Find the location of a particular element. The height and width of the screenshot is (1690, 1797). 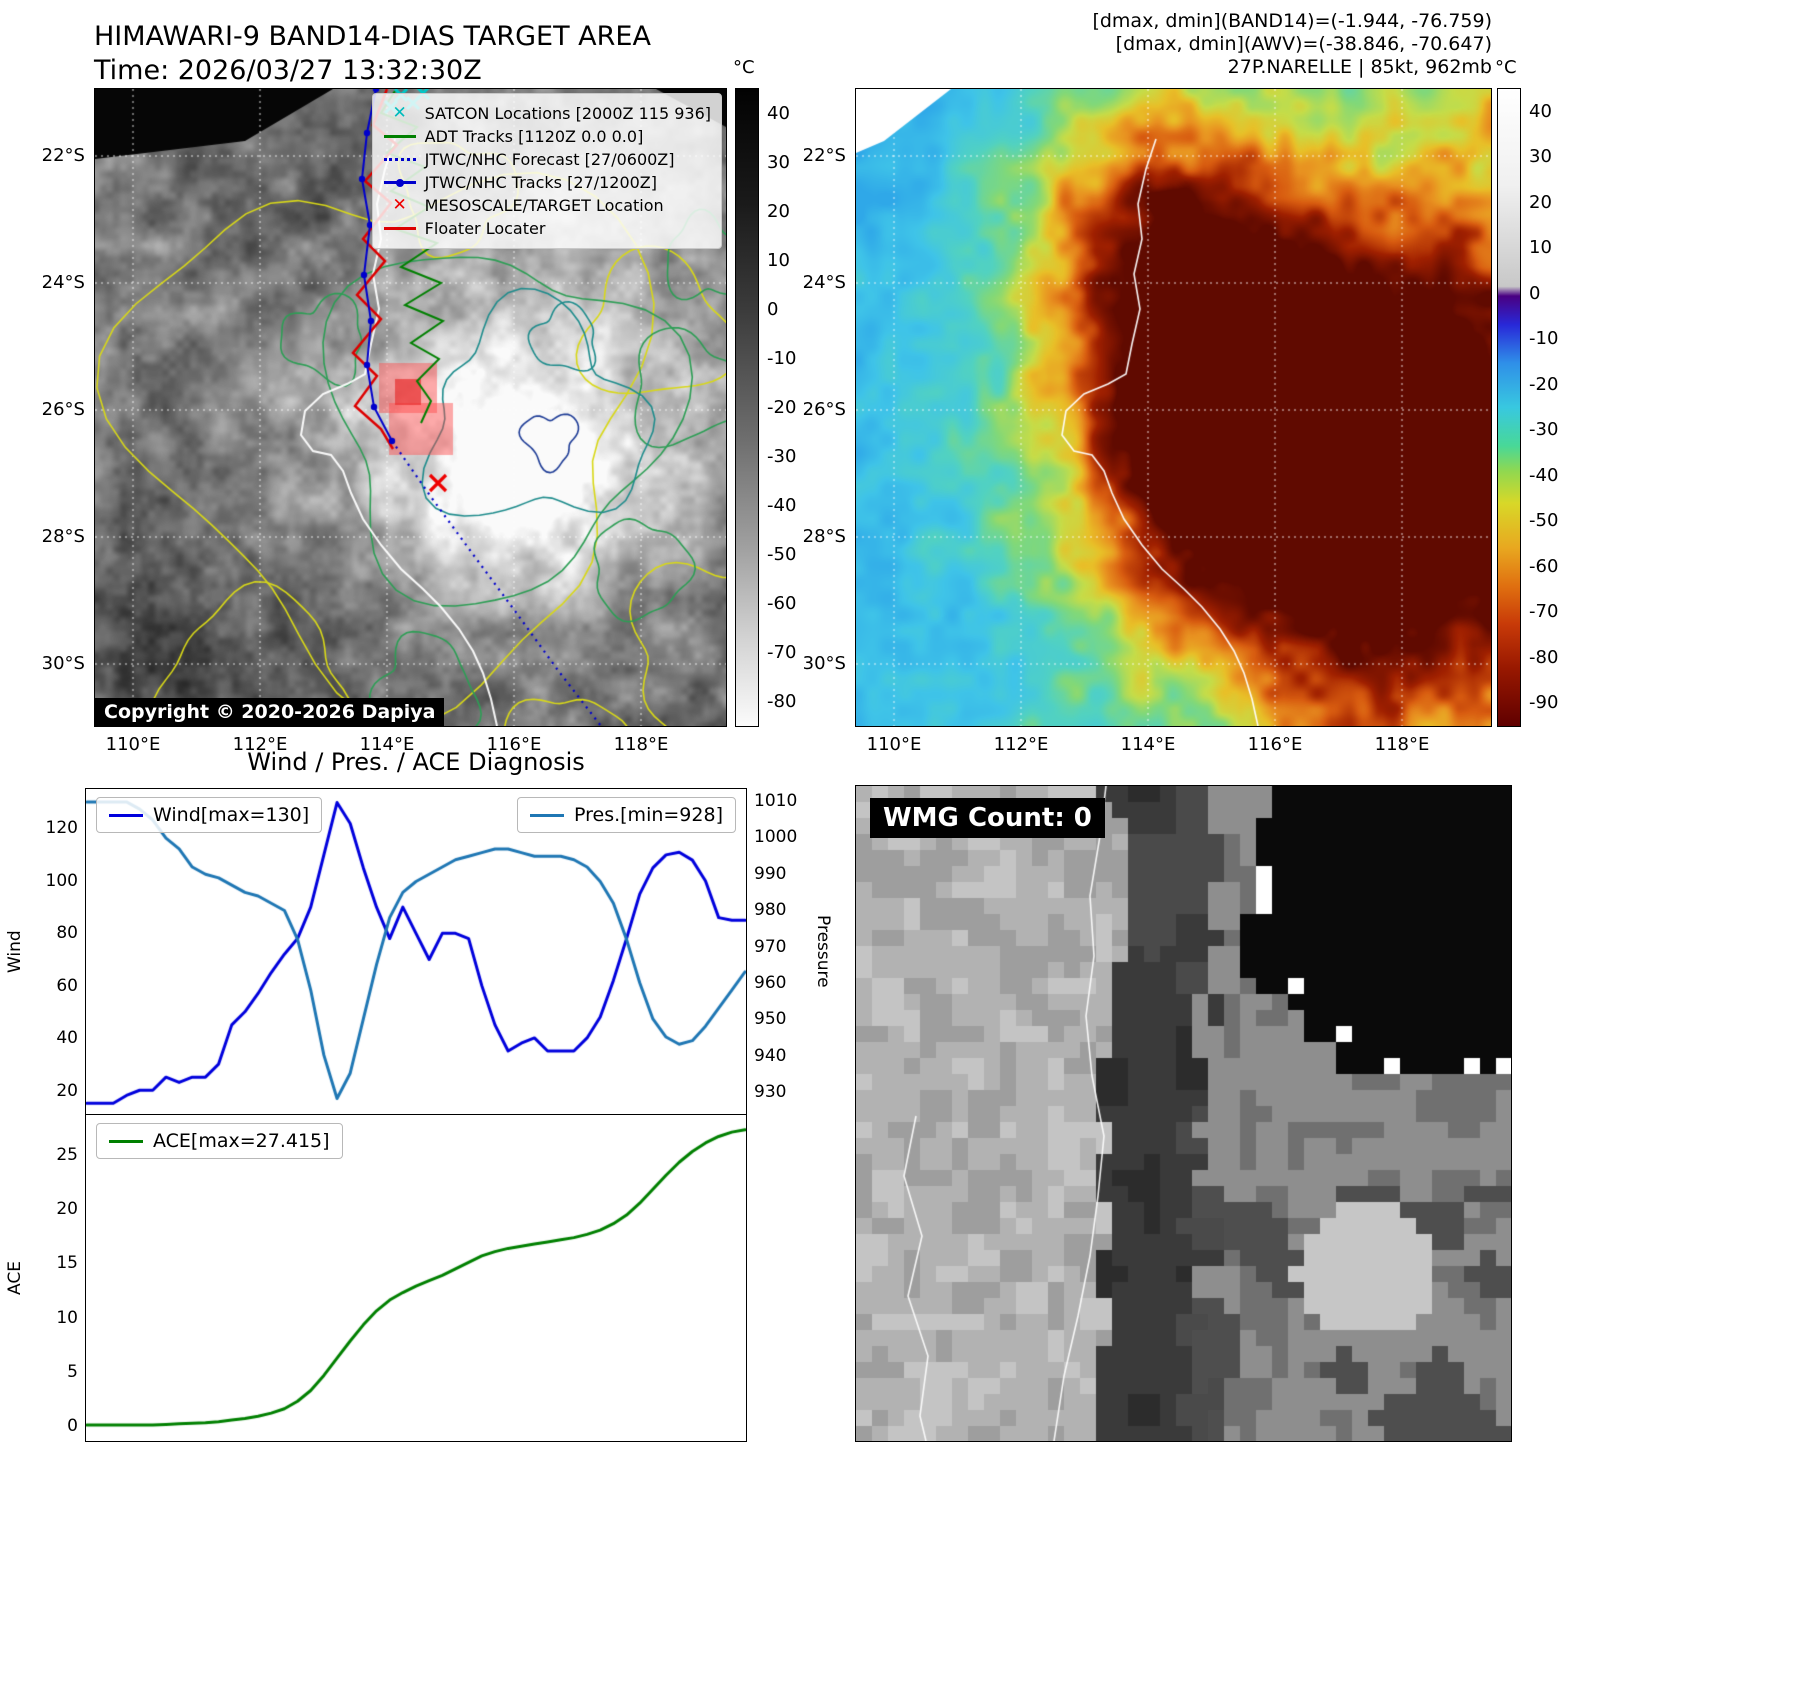

dmax-dmin-band14: [dmax, dmin](BAND14)=(-1.944, -76.759) is located at coordinates (1292, 21).